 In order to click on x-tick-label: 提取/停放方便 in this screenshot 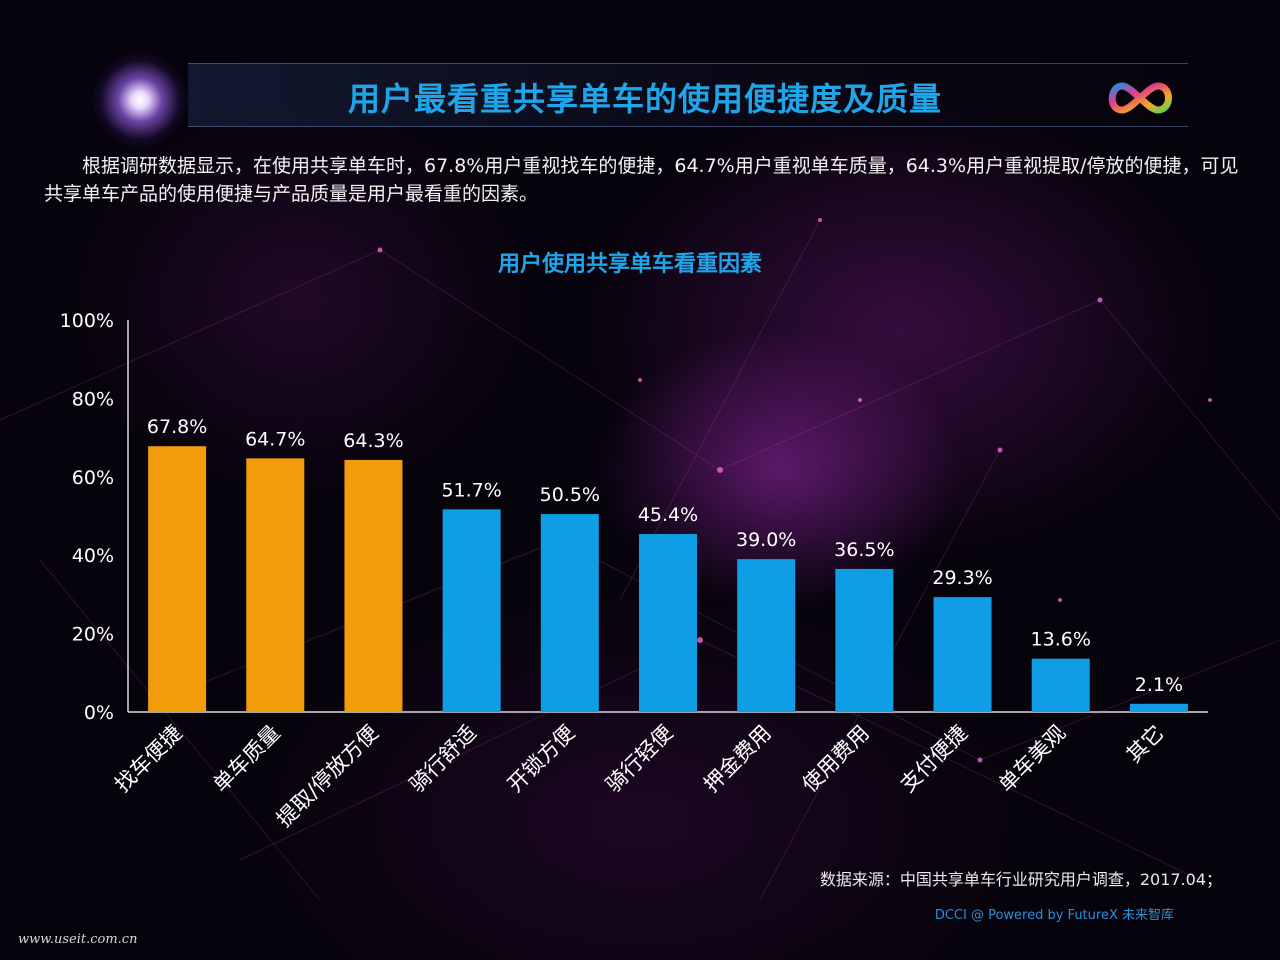, I will do `click(327, 776)`.